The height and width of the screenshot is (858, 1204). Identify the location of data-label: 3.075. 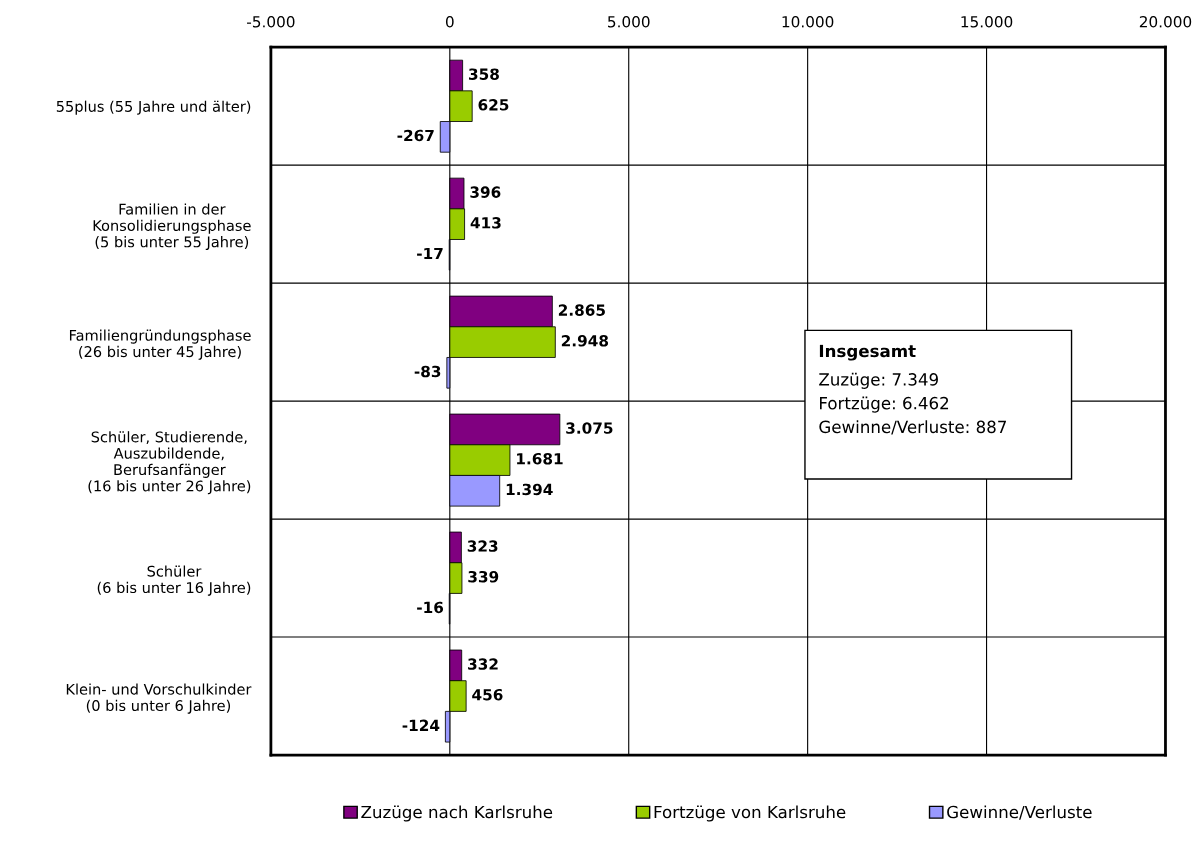
(589, 428).